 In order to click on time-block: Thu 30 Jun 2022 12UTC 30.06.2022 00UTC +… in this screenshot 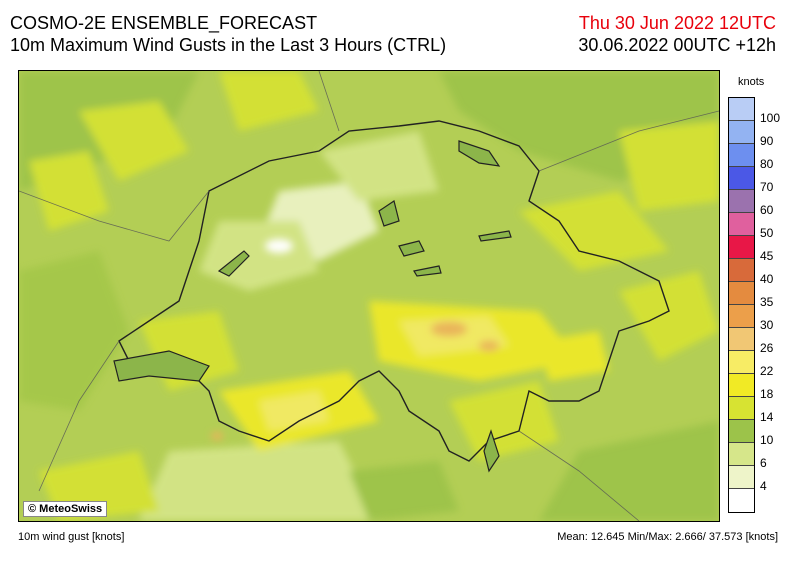, I will do `click(677, 34)`.